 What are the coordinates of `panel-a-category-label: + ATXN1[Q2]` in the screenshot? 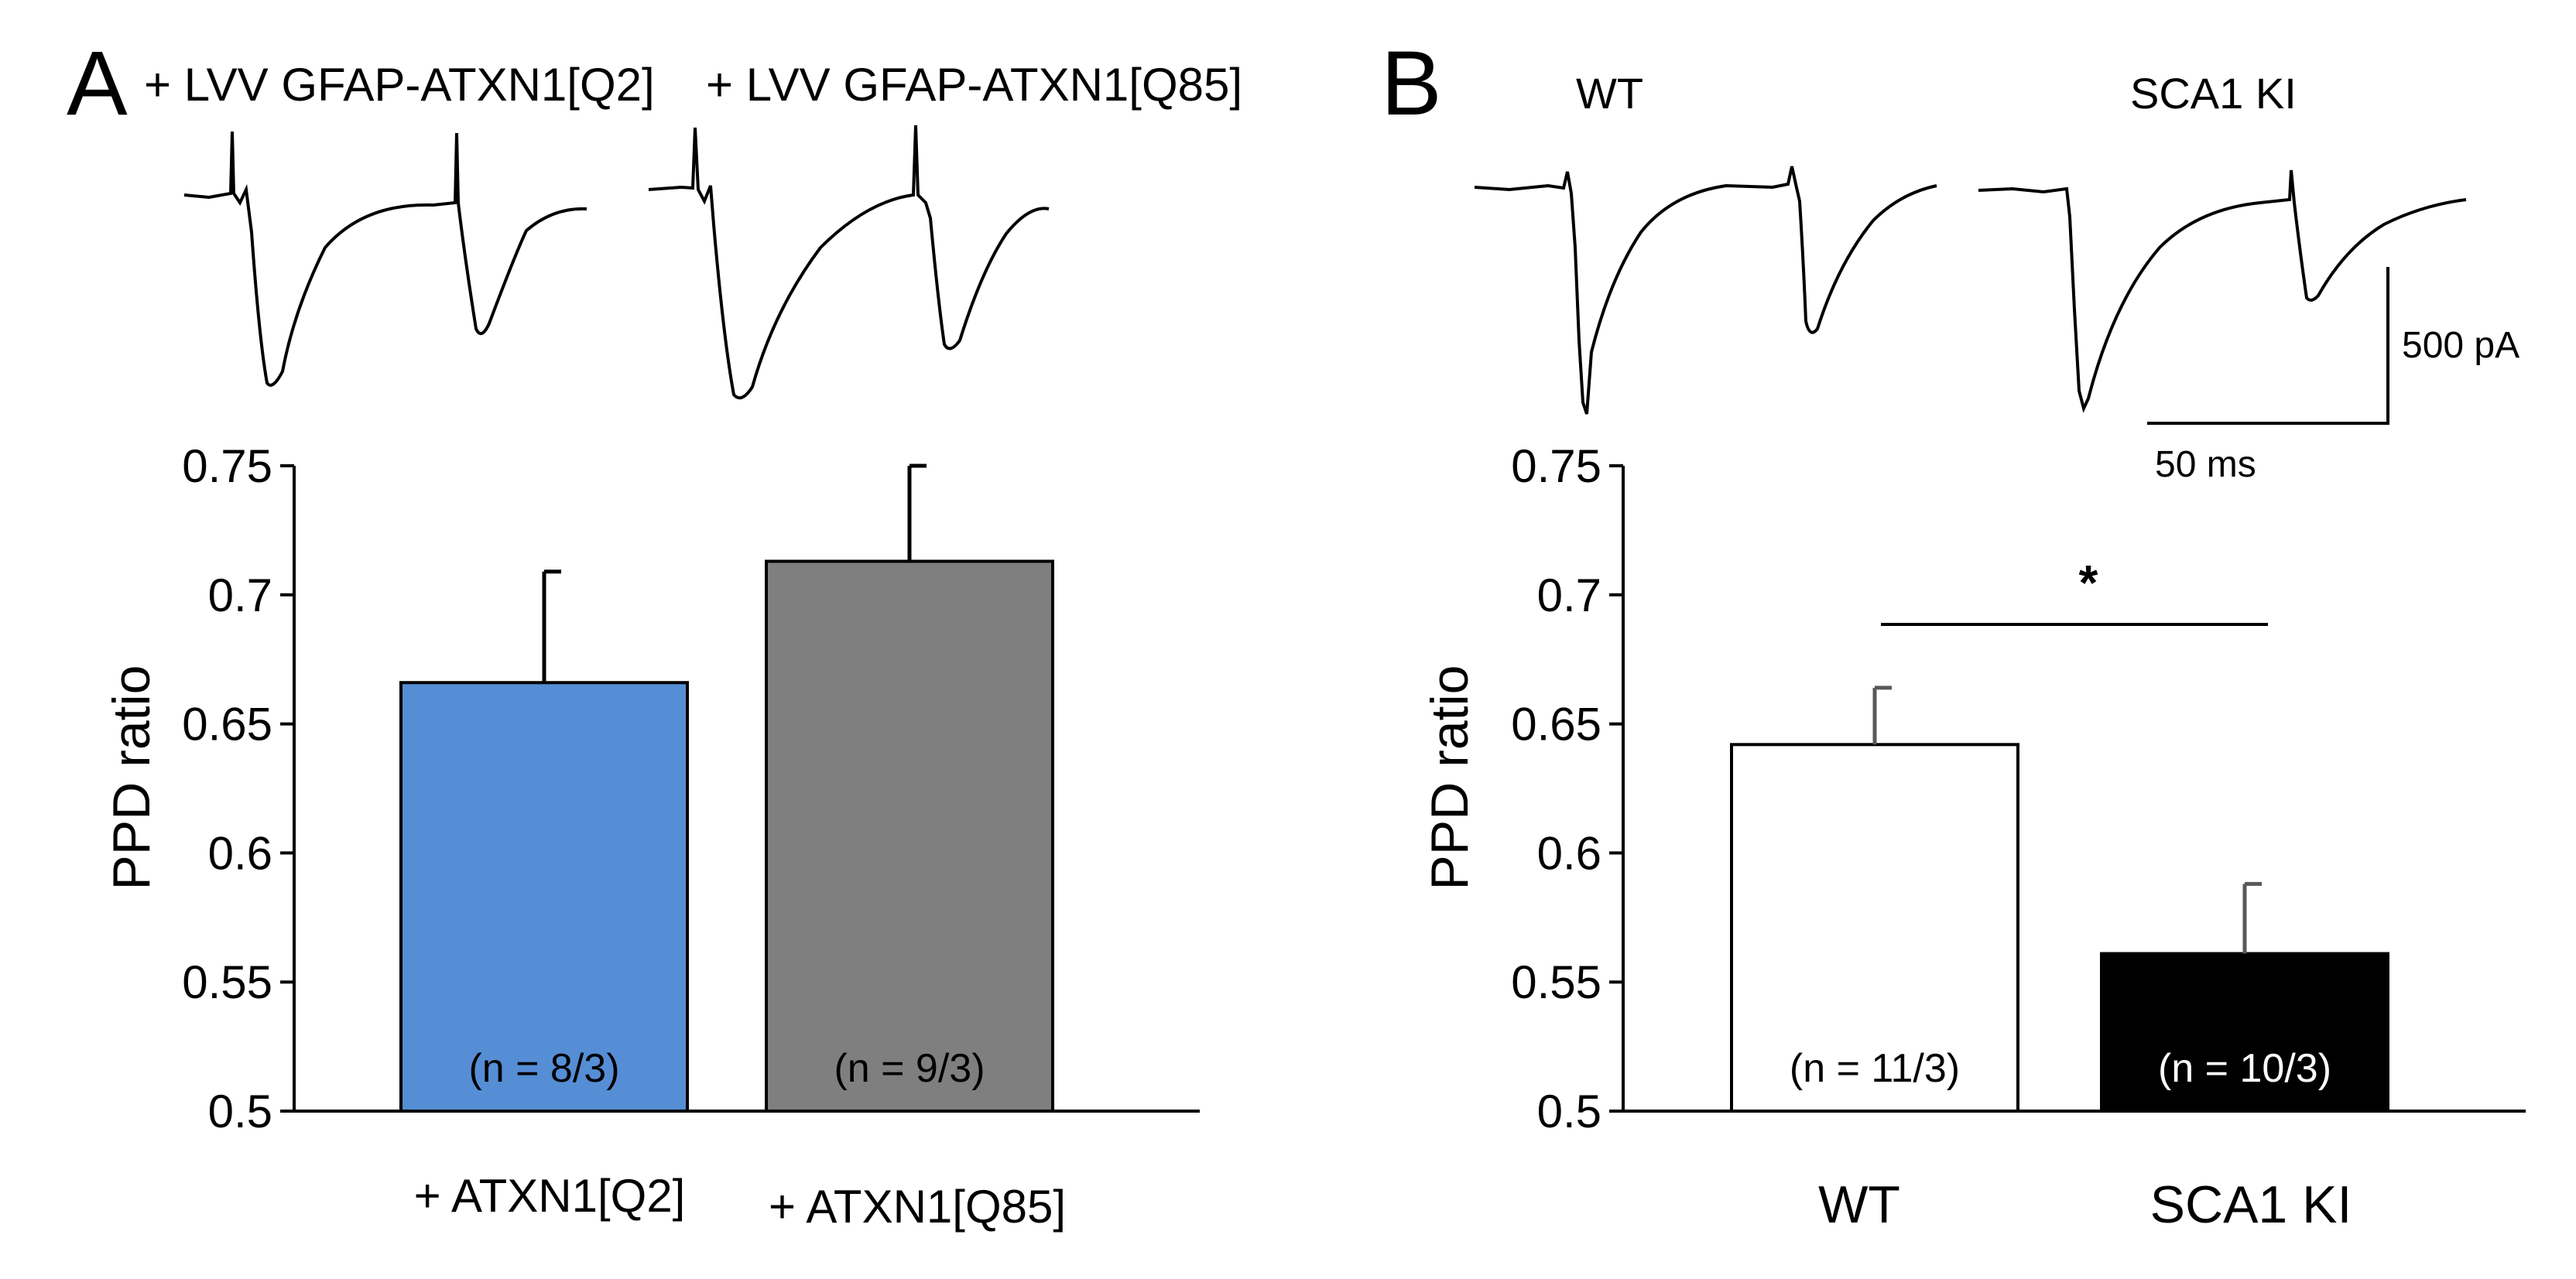 It's located at (550, 1196).